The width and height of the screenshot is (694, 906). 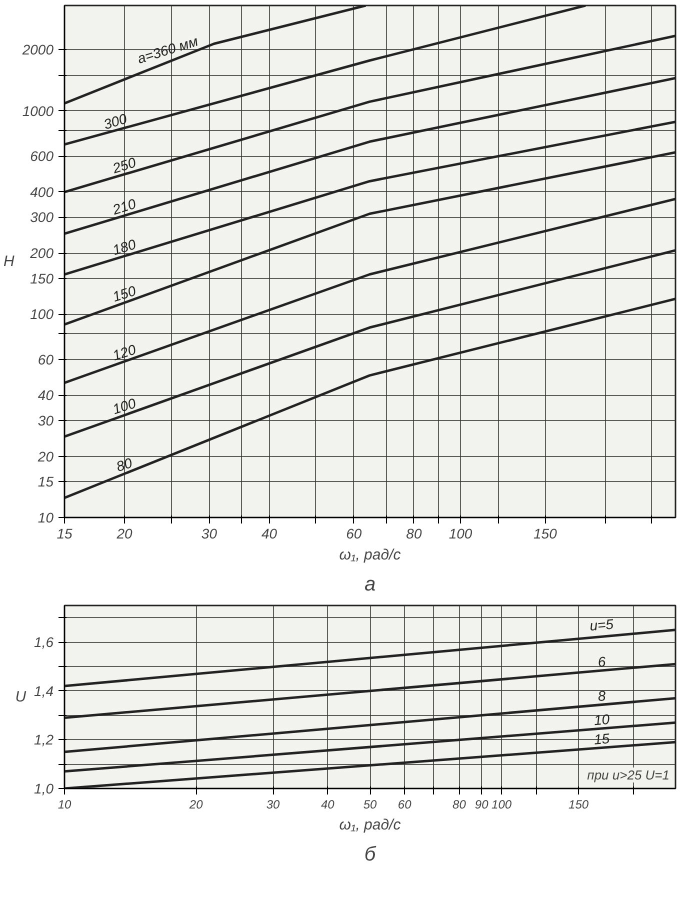 I want to click on y-tick-label: 150, so click(x=42, y=278).